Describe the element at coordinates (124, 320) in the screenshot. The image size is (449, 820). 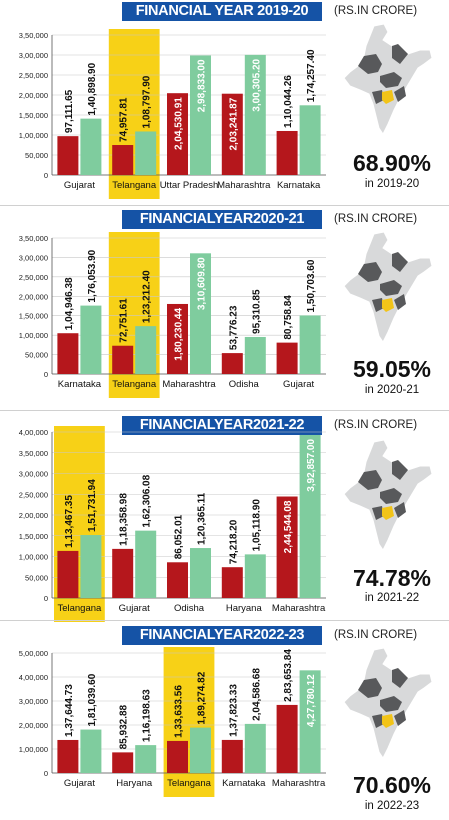
I see `data-label-series-1: 72,751.61` at that location.